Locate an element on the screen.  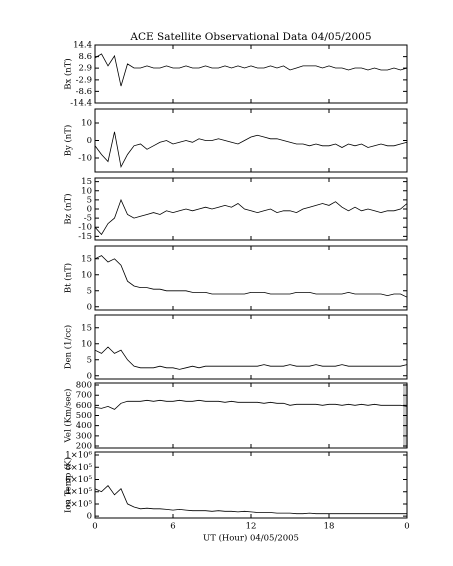
x-tick-label: 6 is located at coordinates (172, 527).